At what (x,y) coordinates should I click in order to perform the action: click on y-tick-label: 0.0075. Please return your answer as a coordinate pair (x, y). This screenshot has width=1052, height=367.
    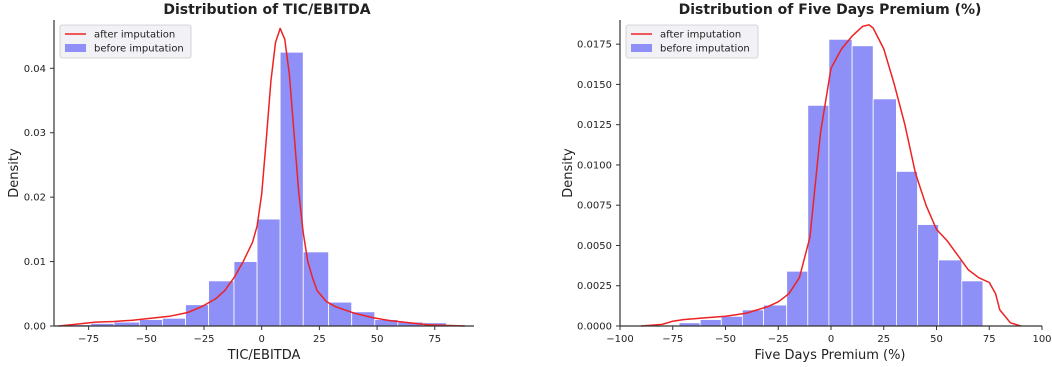
    Looking at the image, I should click on (594, 206).